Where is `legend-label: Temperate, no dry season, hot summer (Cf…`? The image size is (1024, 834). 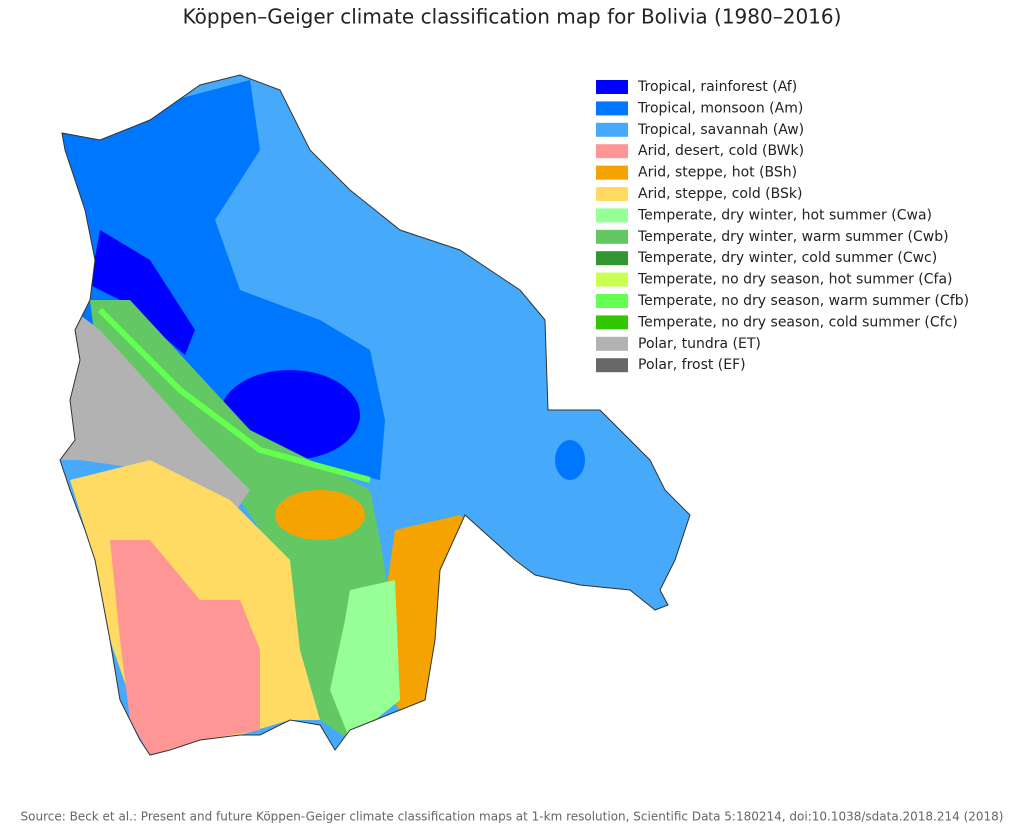
legend-label: Temperate, no dry season, hot summer (Cf… is located at coordinates (795, 280).